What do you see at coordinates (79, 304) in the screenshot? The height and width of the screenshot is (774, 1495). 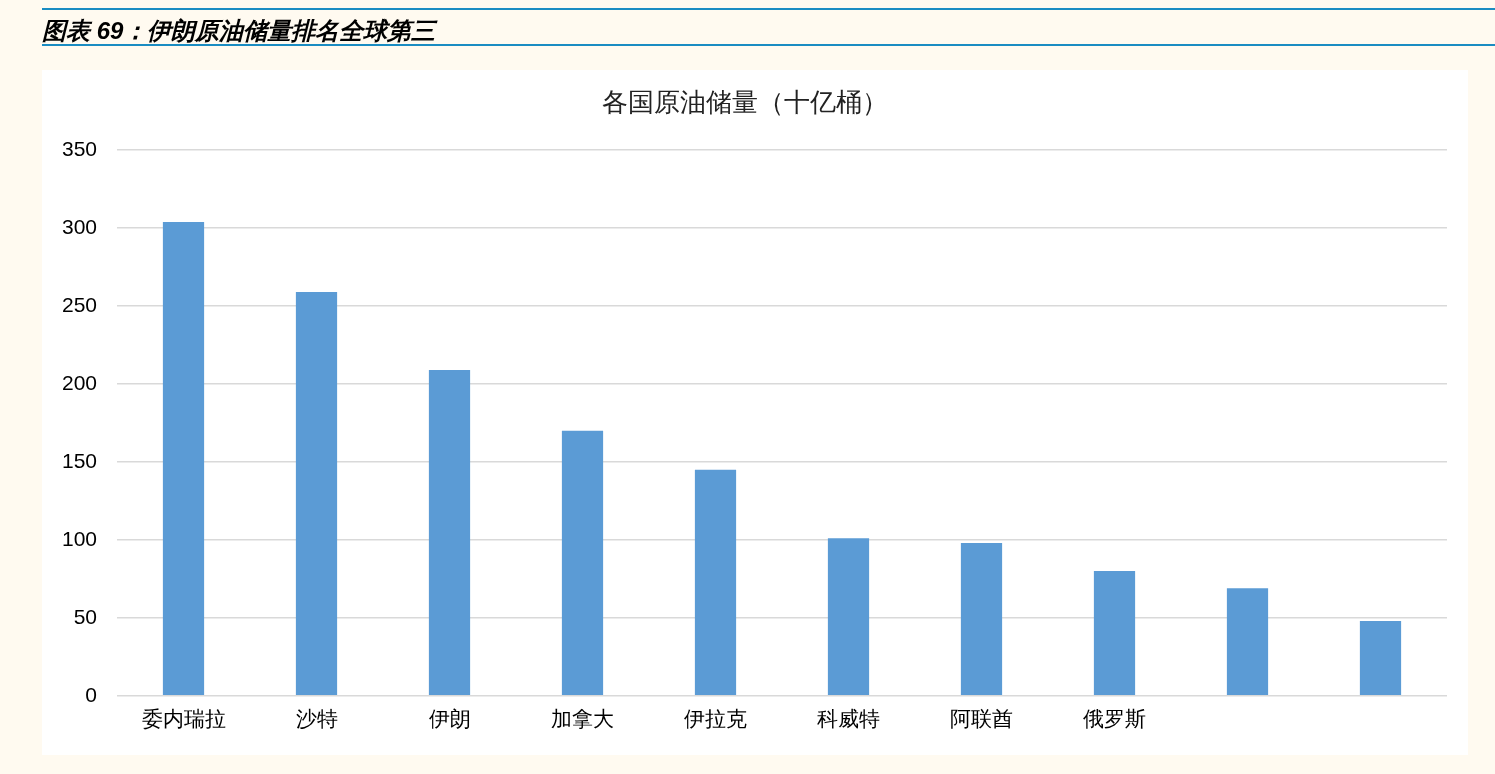 I see `y-tick-label: 250` at bounding box center [79, 304].